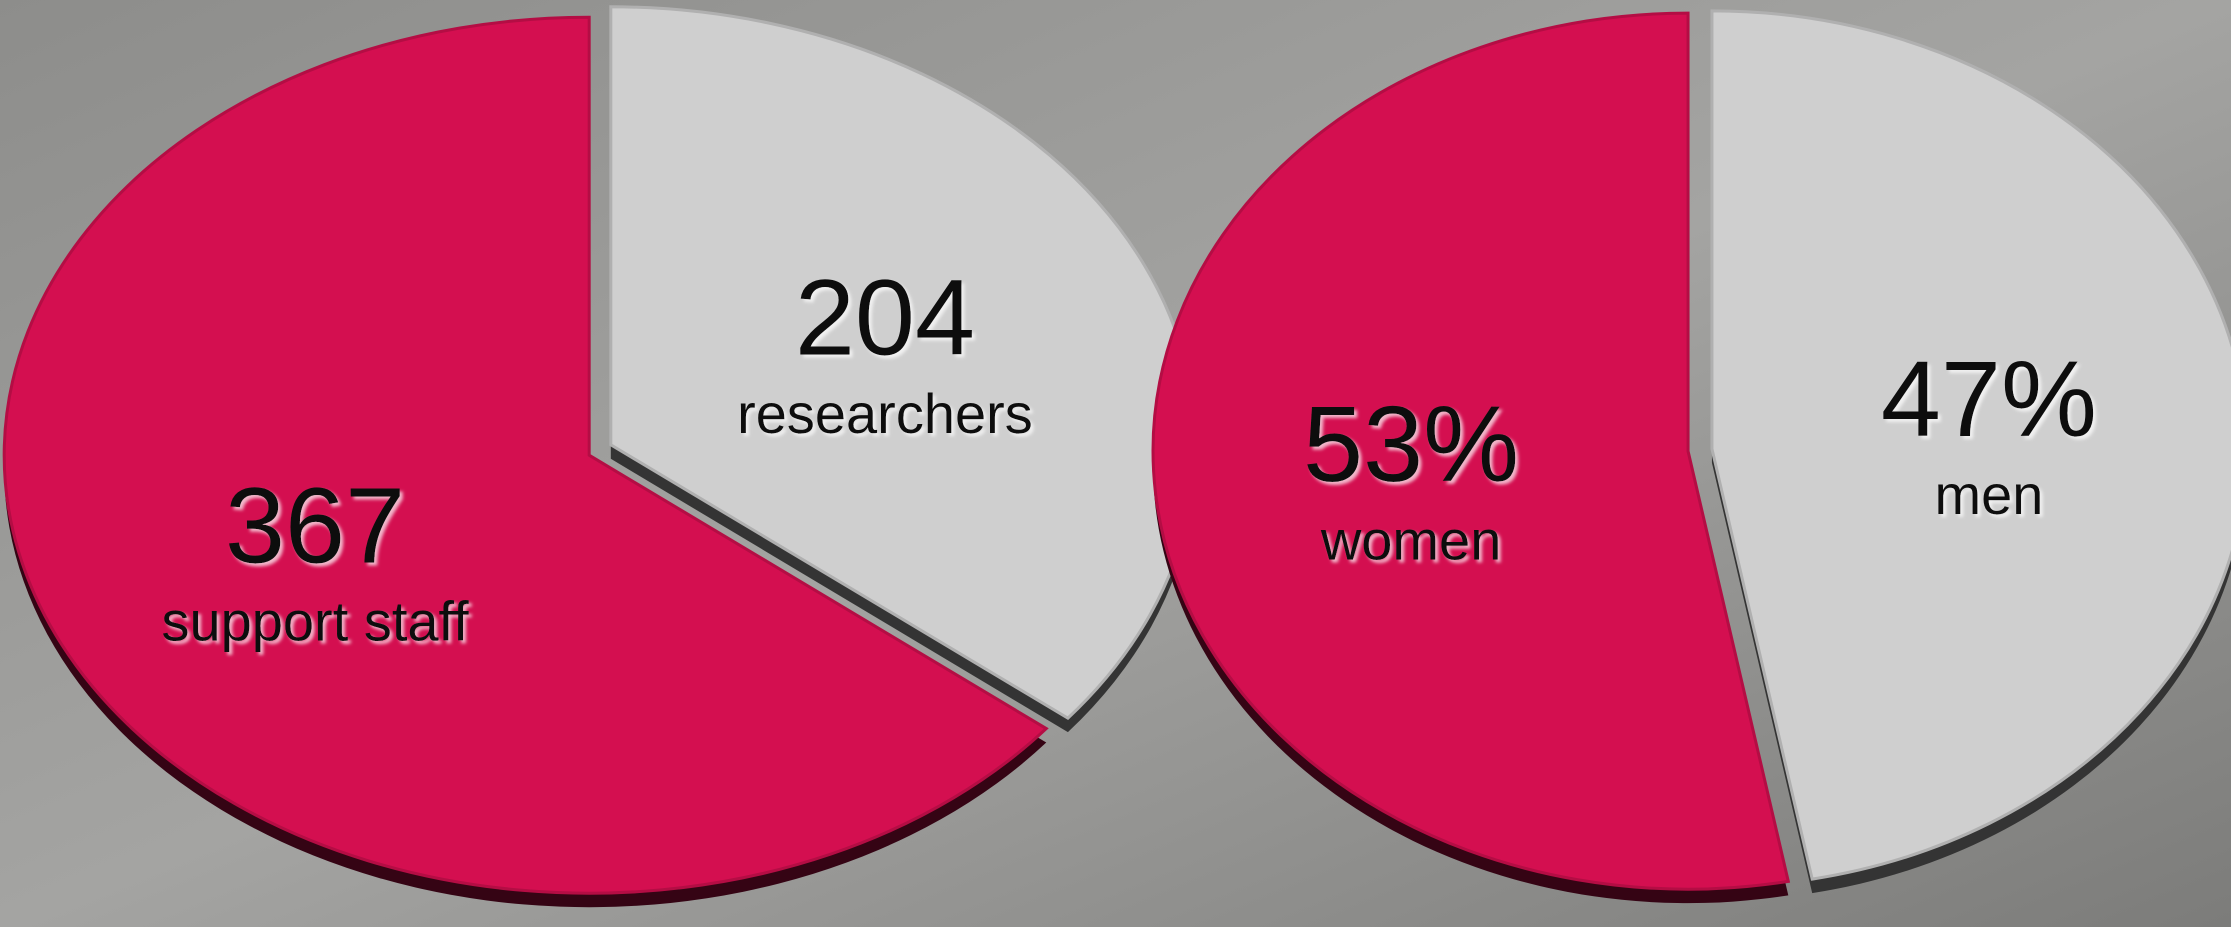 The height and width of the screenshot is (927, 2231). What do you see at coordinates (1989, 398) in the screenshot?
I see `value-label: 47%` at bounding box center [1989, 398].